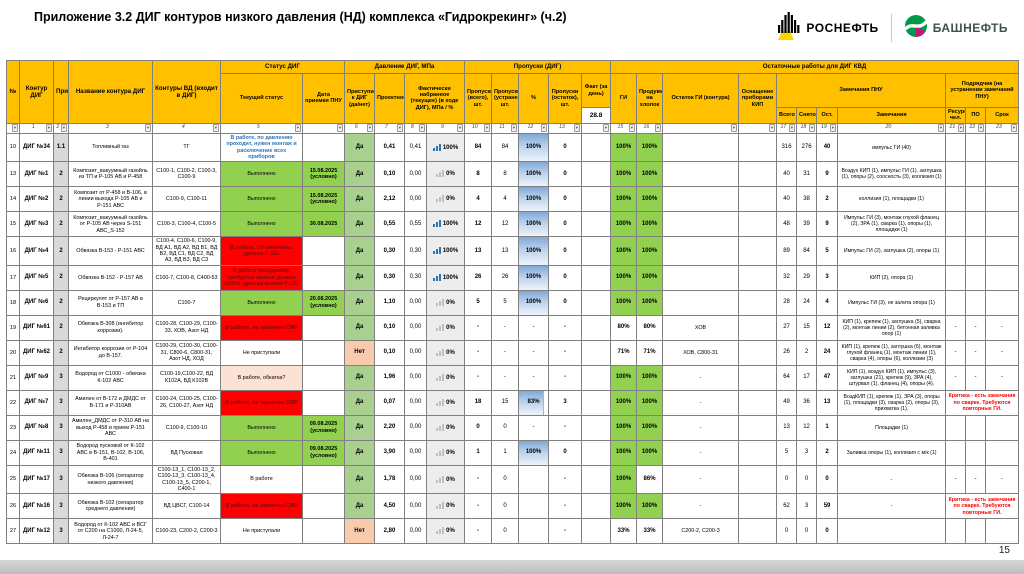 This screenshot has height=574, width=1024. Describe the element at coordinates (505, 302) in the screenshot. I see `cell-leaks-fixed: 5` at that location.